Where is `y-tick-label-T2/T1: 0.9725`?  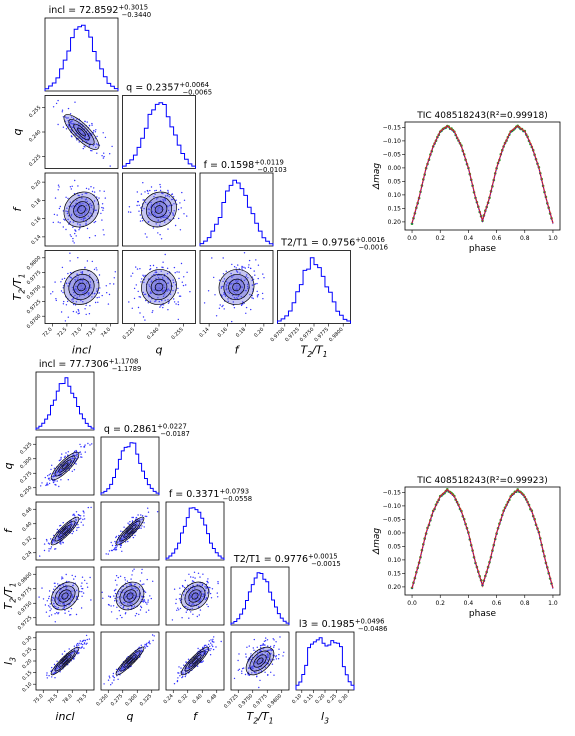 y-tick-label-T2/T1: 0.9725 is located at coordinates (34, 307).